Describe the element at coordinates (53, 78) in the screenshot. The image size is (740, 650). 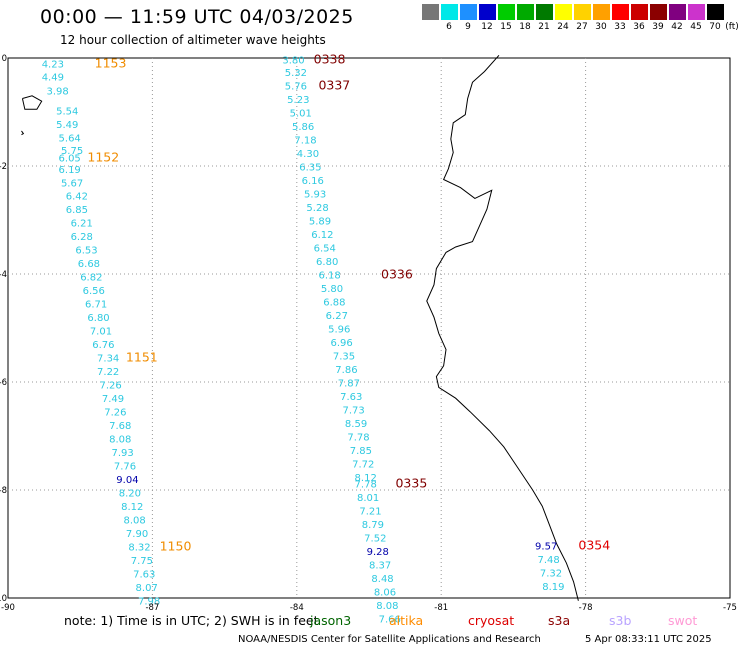
I see `wave-height-value: 4.49` at that location.